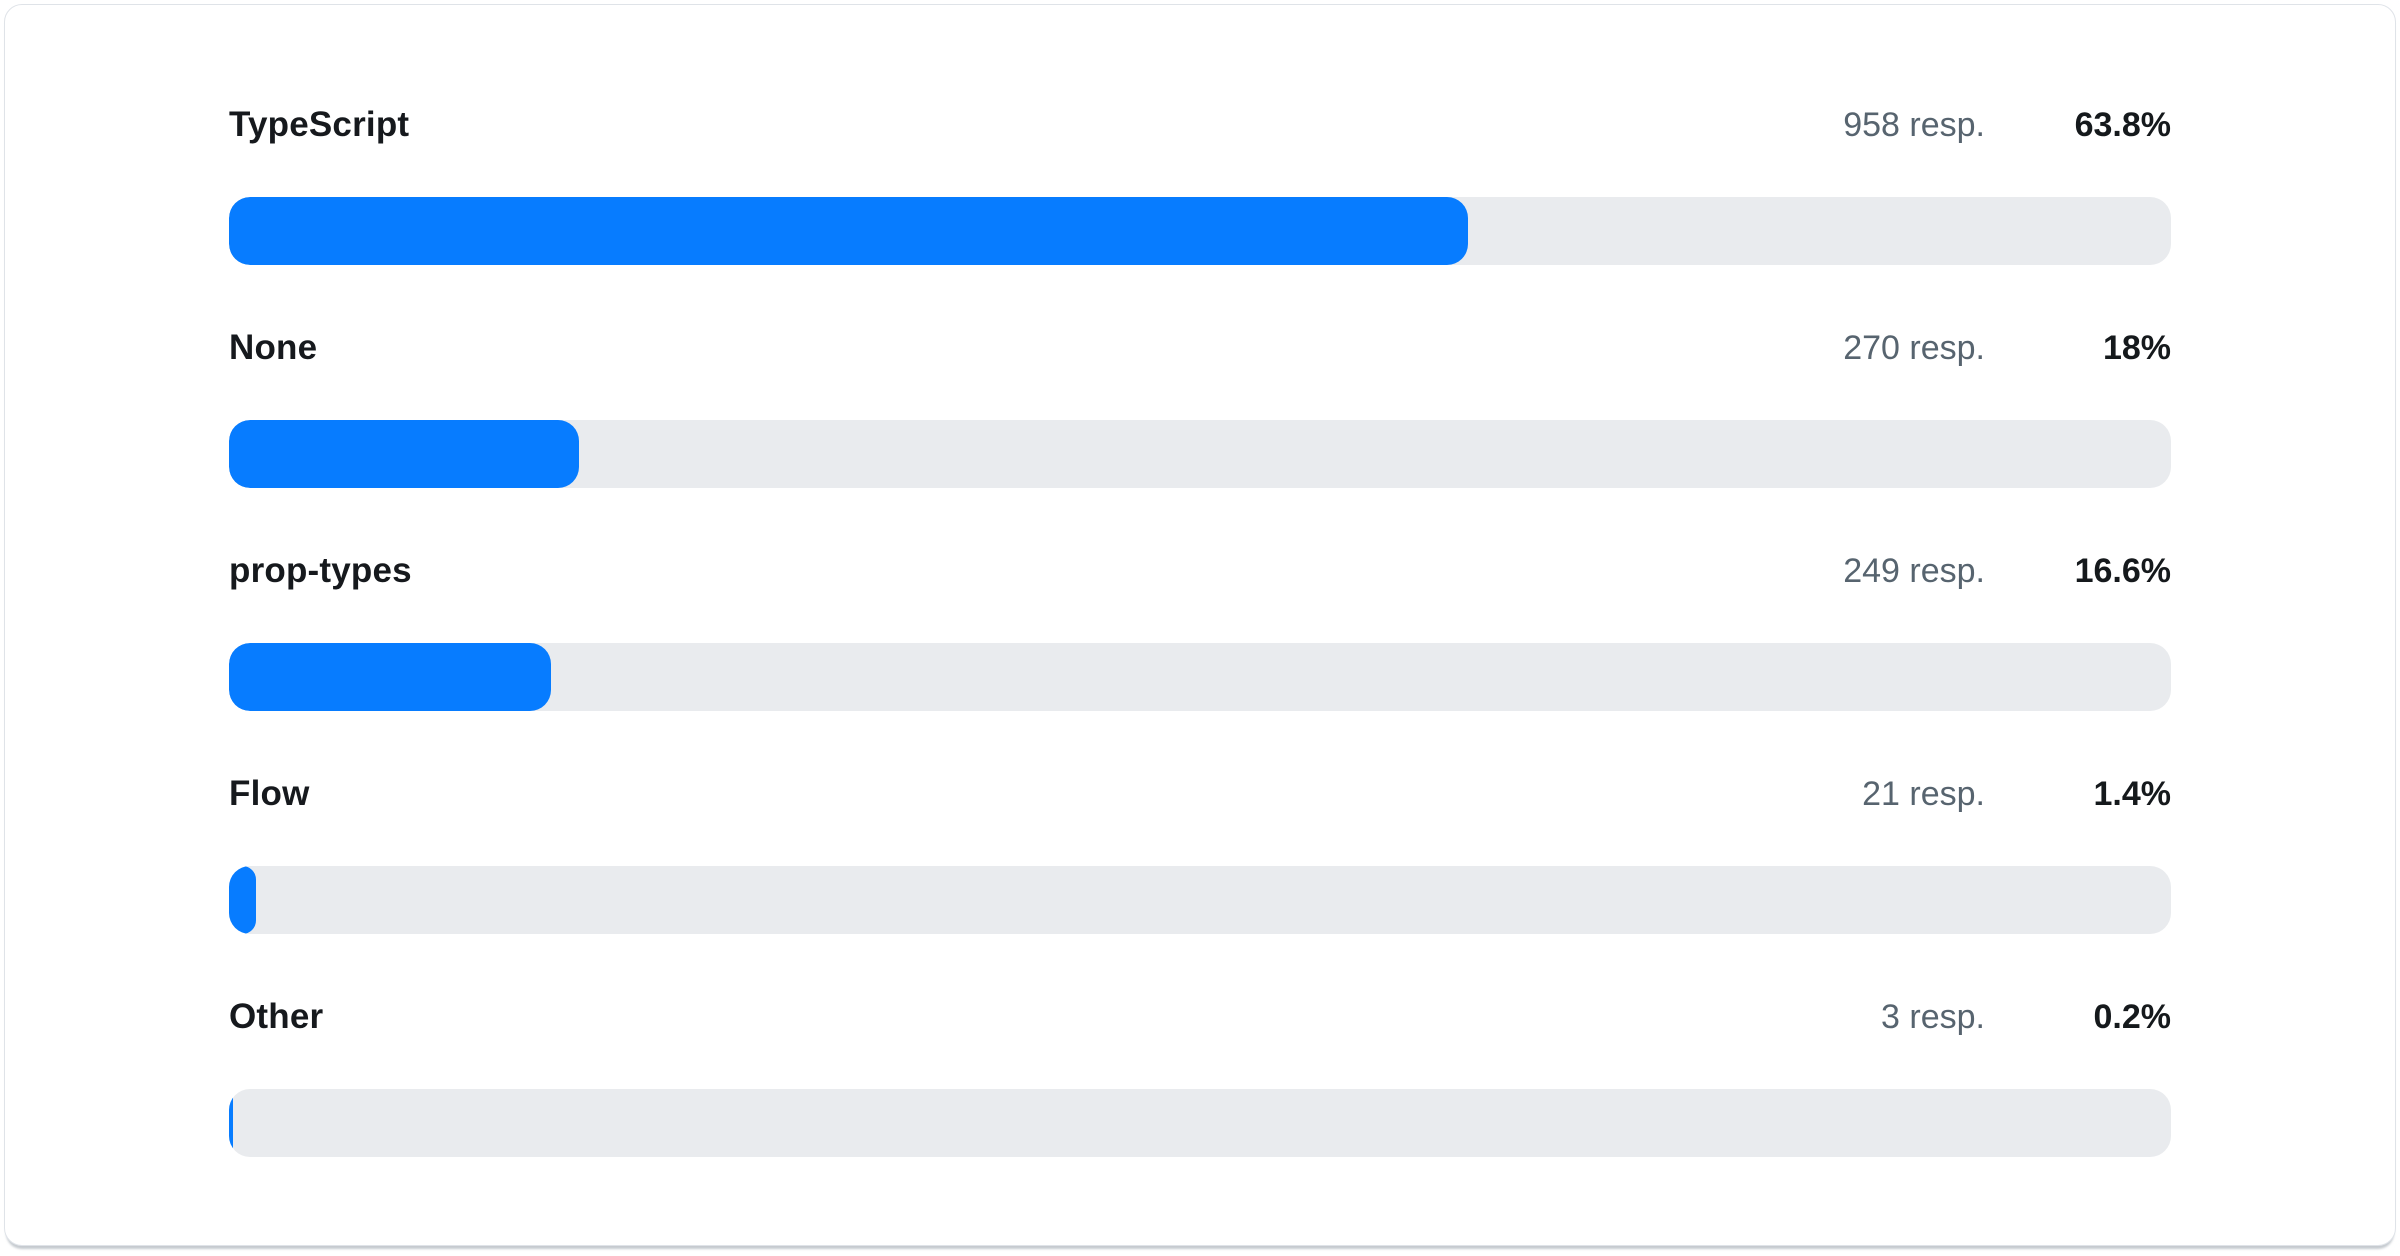 The height and width of the screenshot is (1256, 2400). I want to click on category-label: None, so click(273, 347).